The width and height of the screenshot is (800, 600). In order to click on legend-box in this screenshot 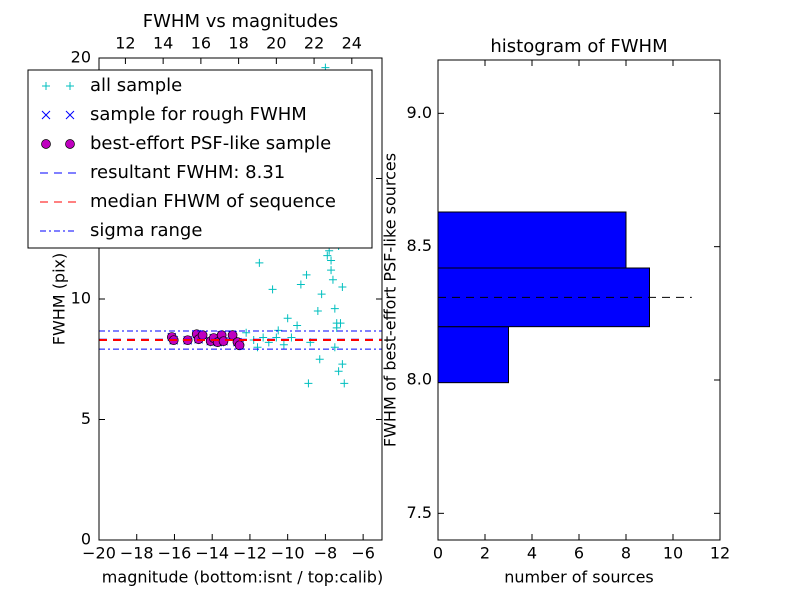, I will do `click(200, 159)`.